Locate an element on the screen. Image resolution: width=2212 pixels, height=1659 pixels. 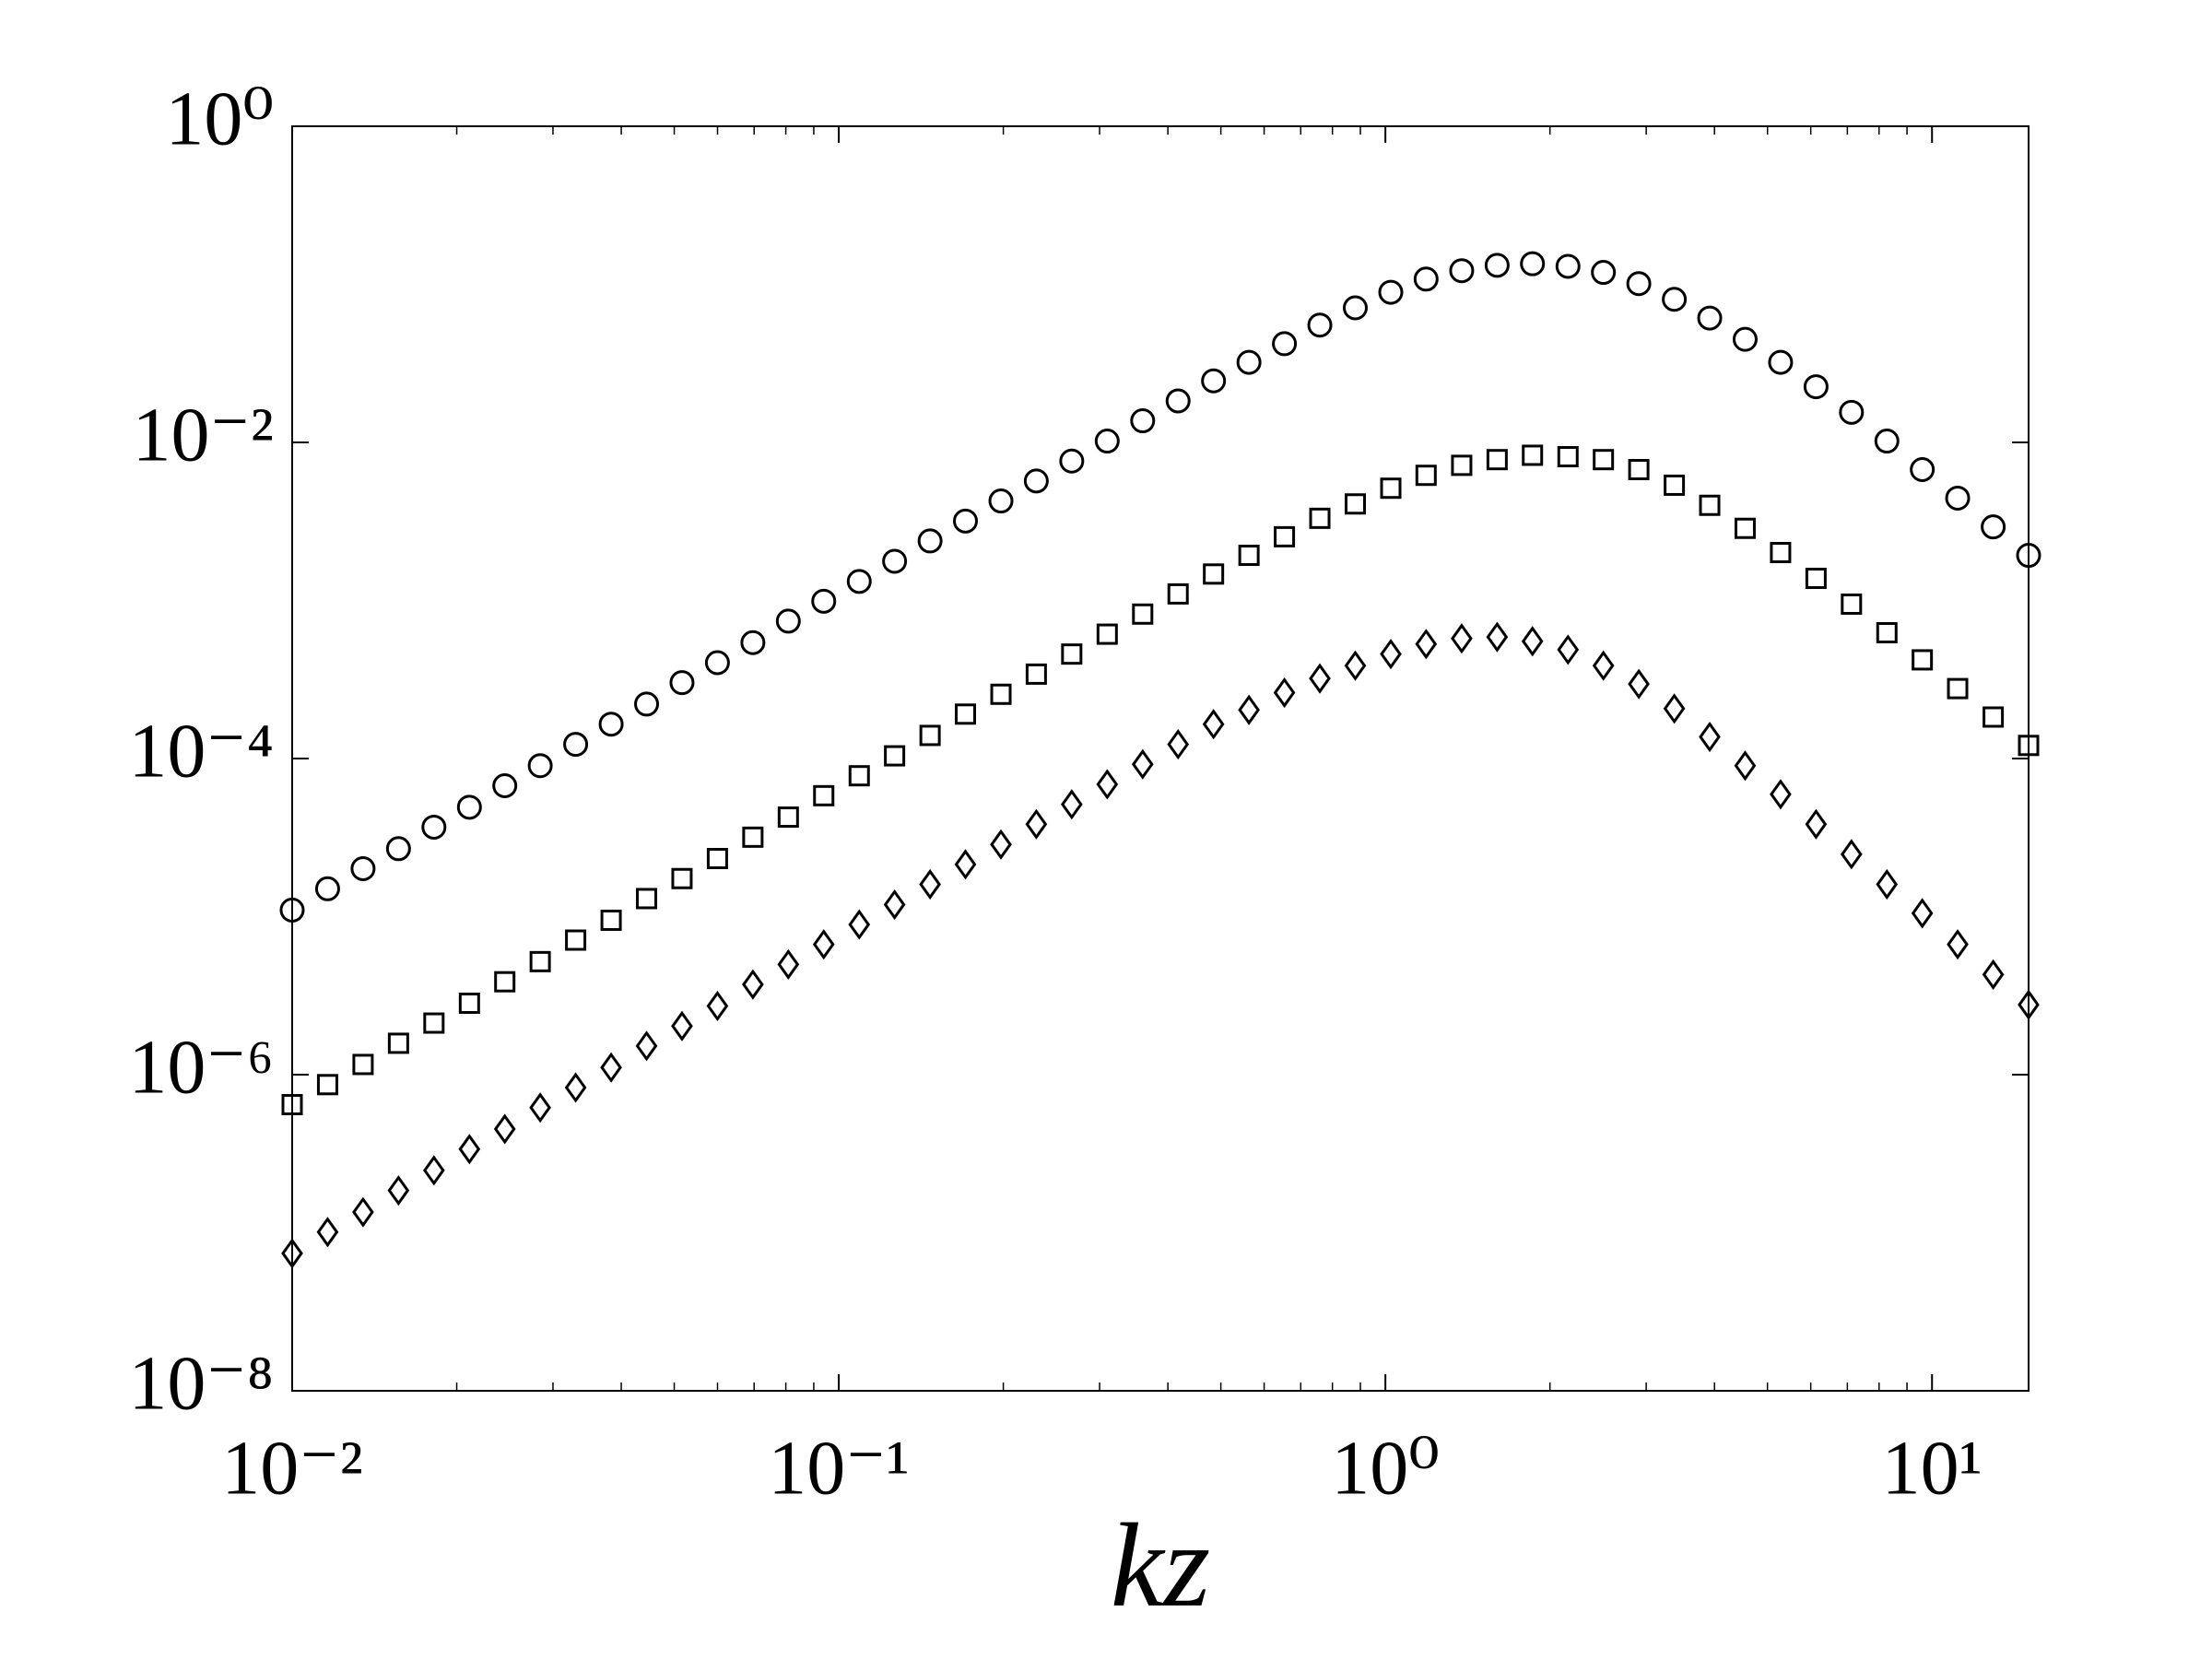
x-axis-label: kz is located at coordinates (1160, 1566).